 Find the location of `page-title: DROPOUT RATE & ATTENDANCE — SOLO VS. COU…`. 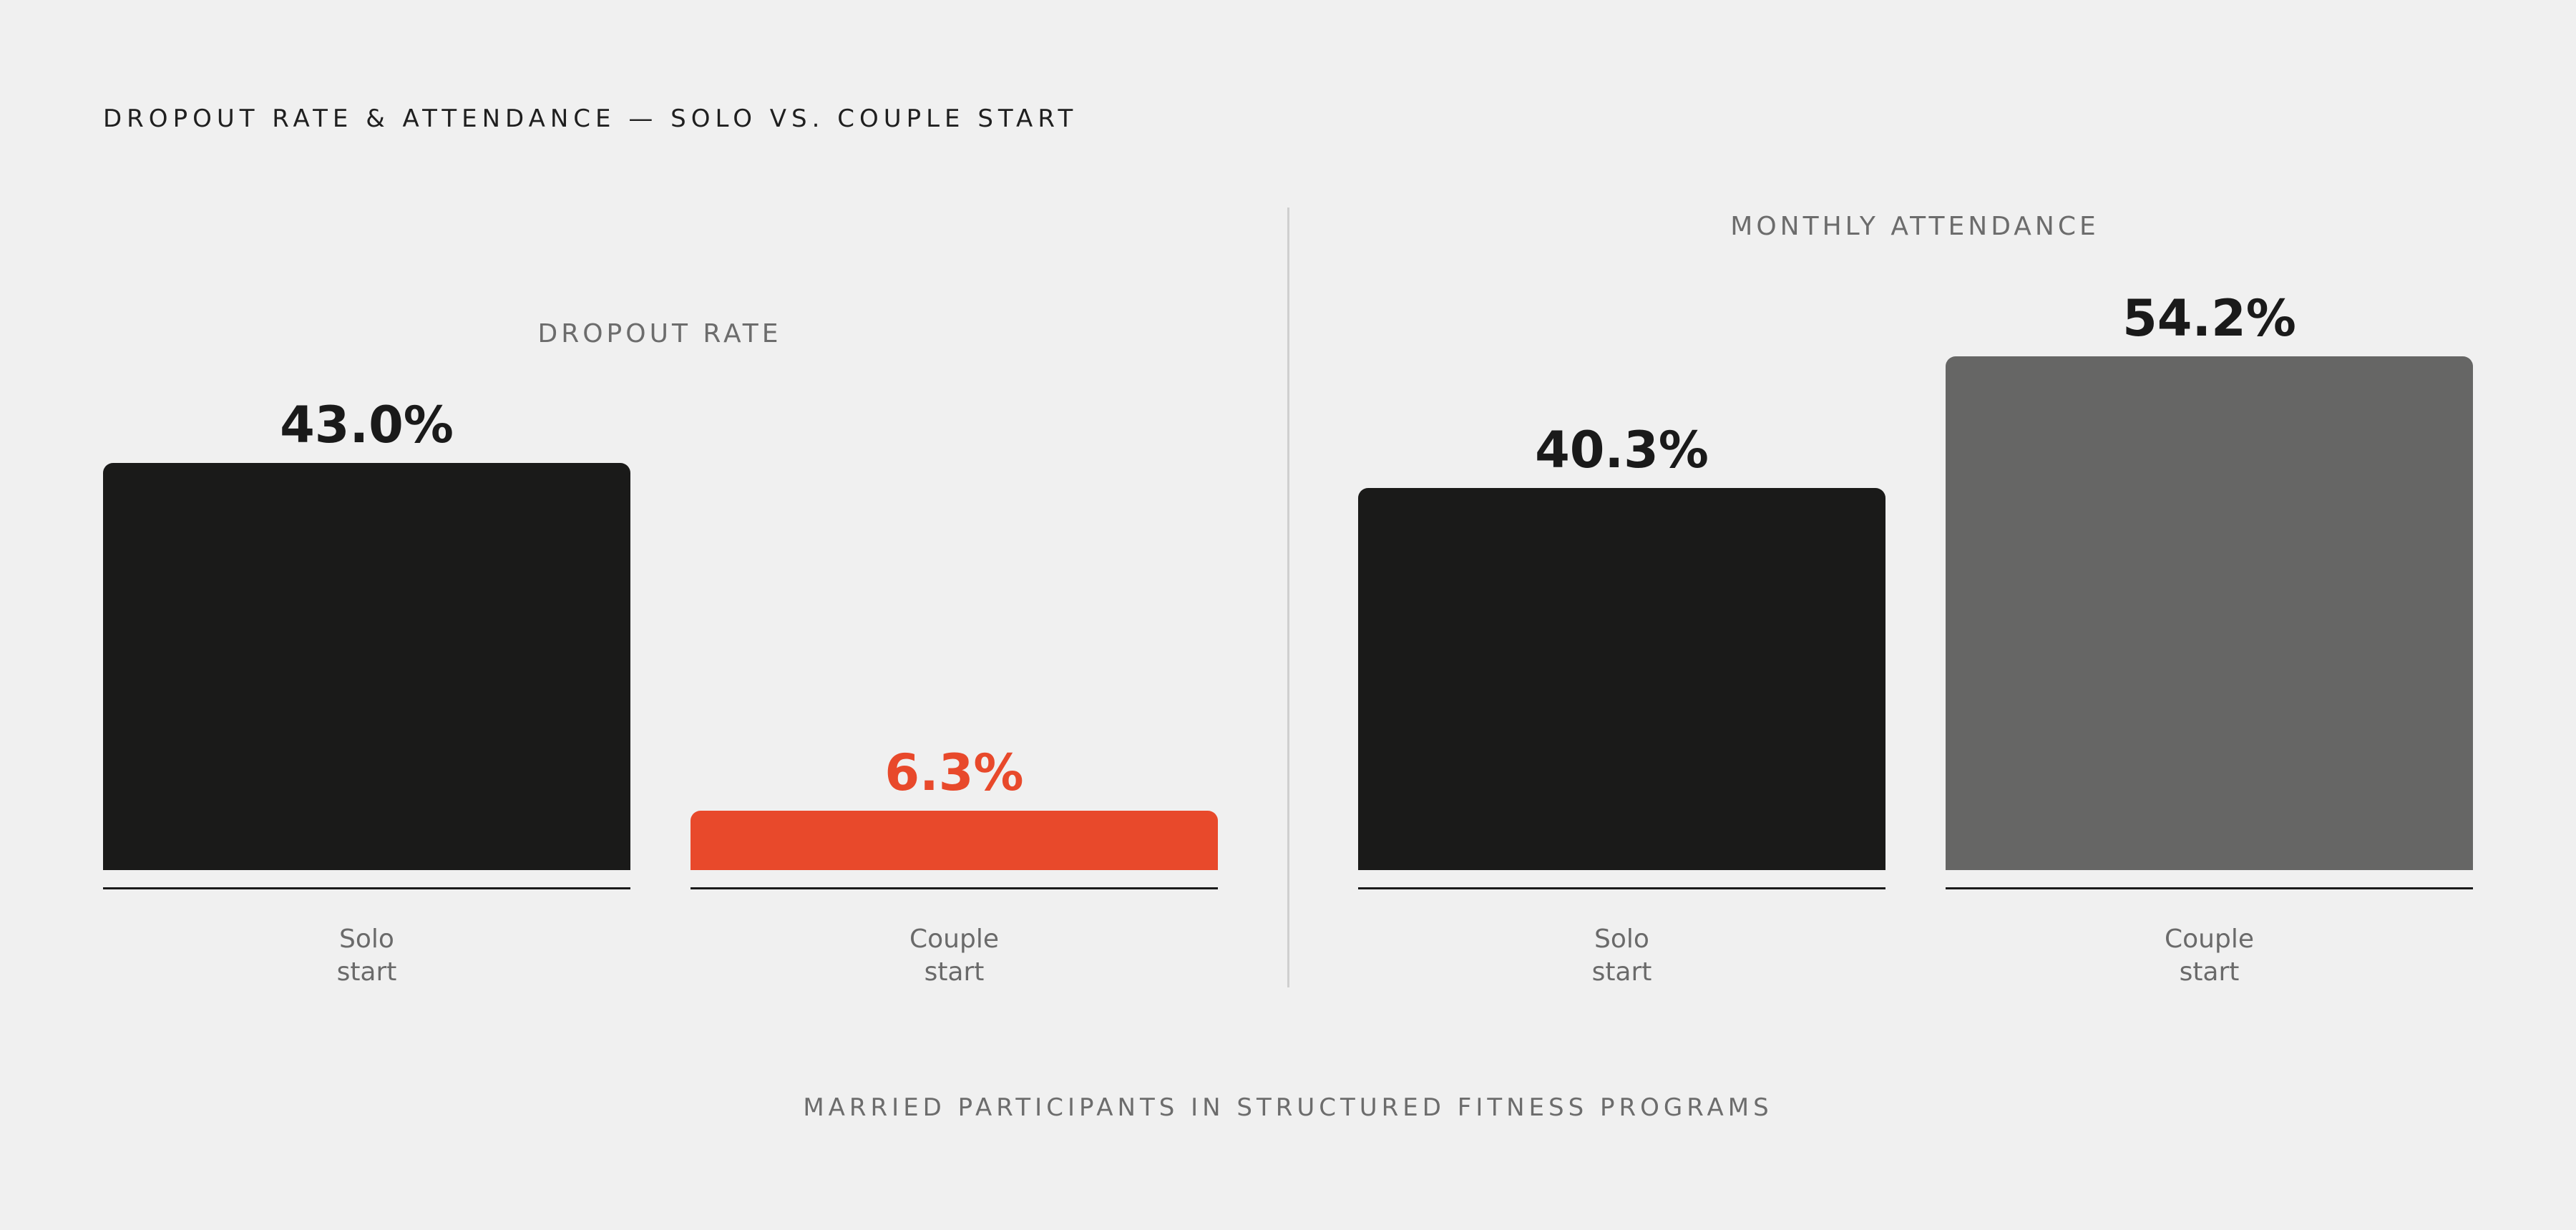

page-title: DROPOUT RATE & ATTENDANCE — SOLO VS. COU… is located at coordinates (590, 118).